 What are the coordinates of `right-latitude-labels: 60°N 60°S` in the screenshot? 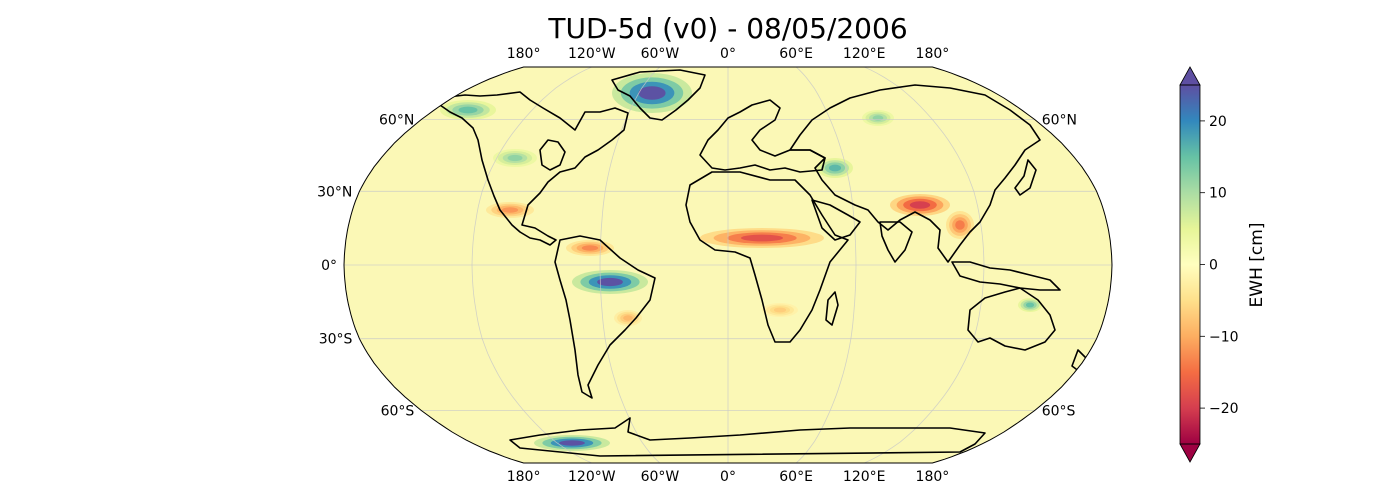 It's located at (1059, 266).